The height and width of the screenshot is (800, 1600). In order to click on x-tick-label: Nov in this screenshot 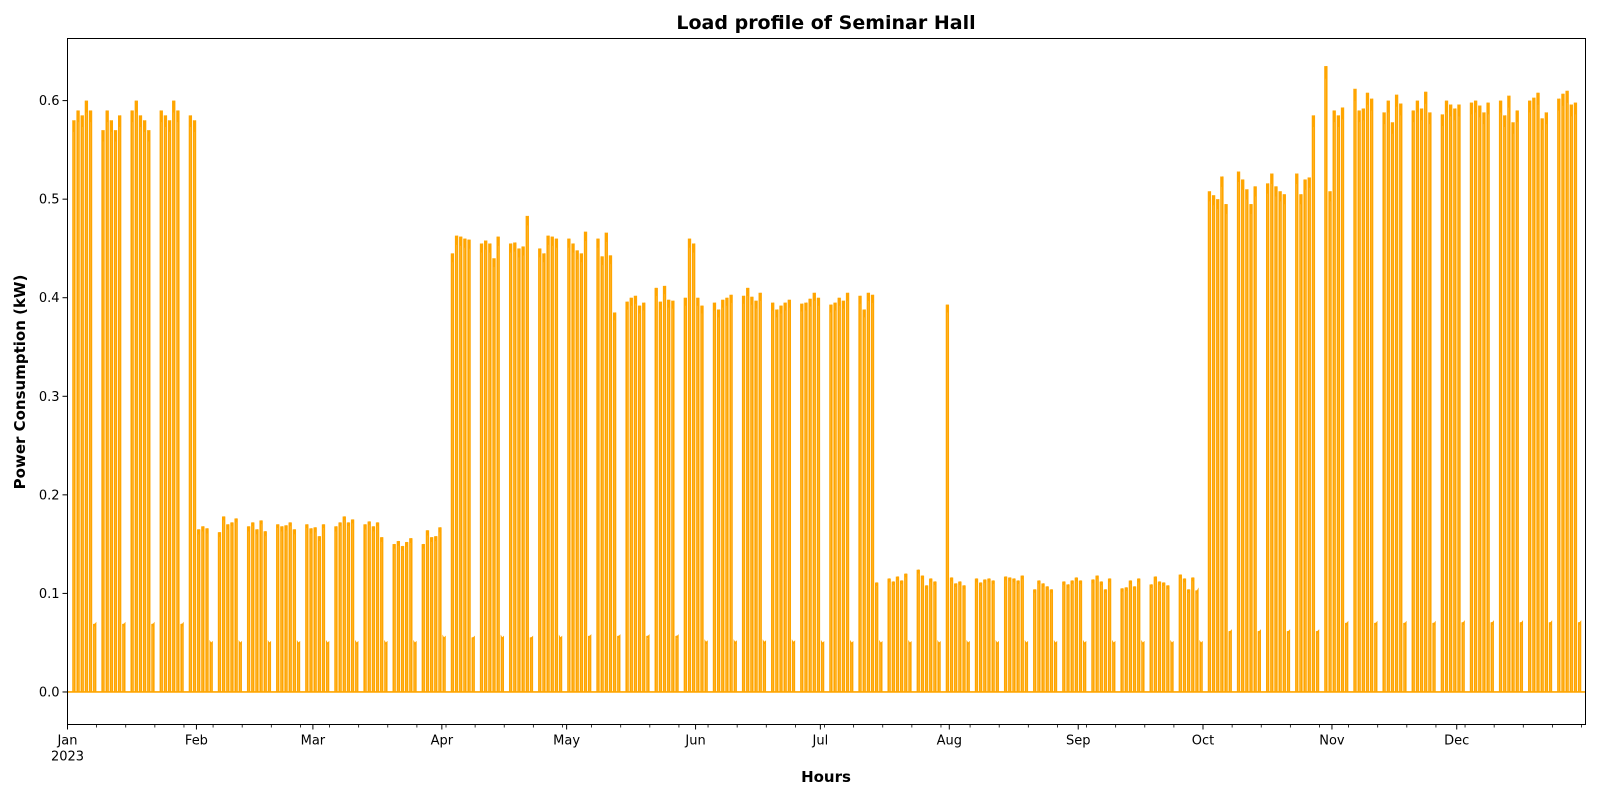, I will do `click(1332, 741)`.